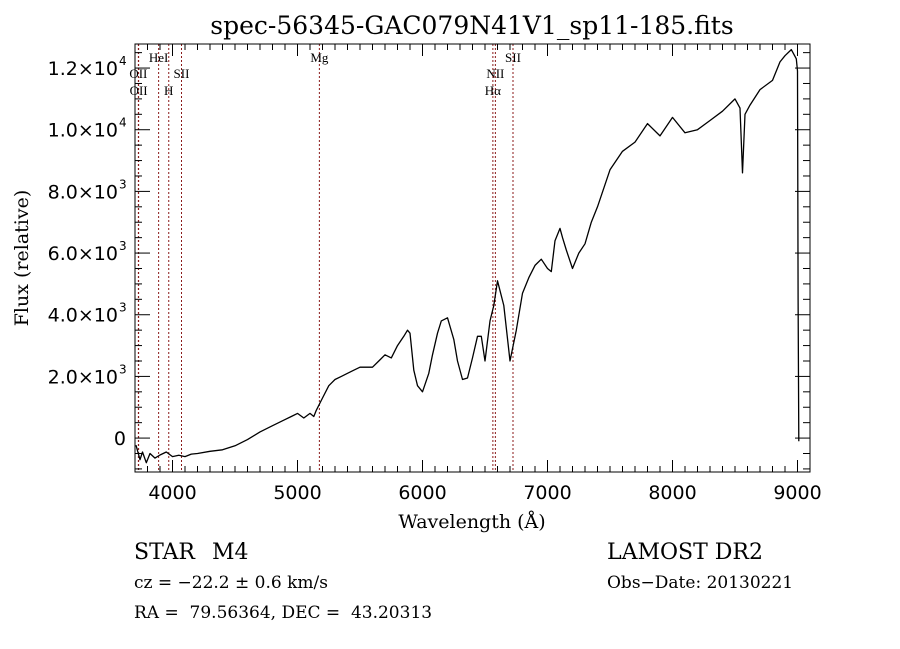 Image resolution: width=900 pixels, height=649 pixels. I want to click on emission-line-label: HeI, so click(159, 57).